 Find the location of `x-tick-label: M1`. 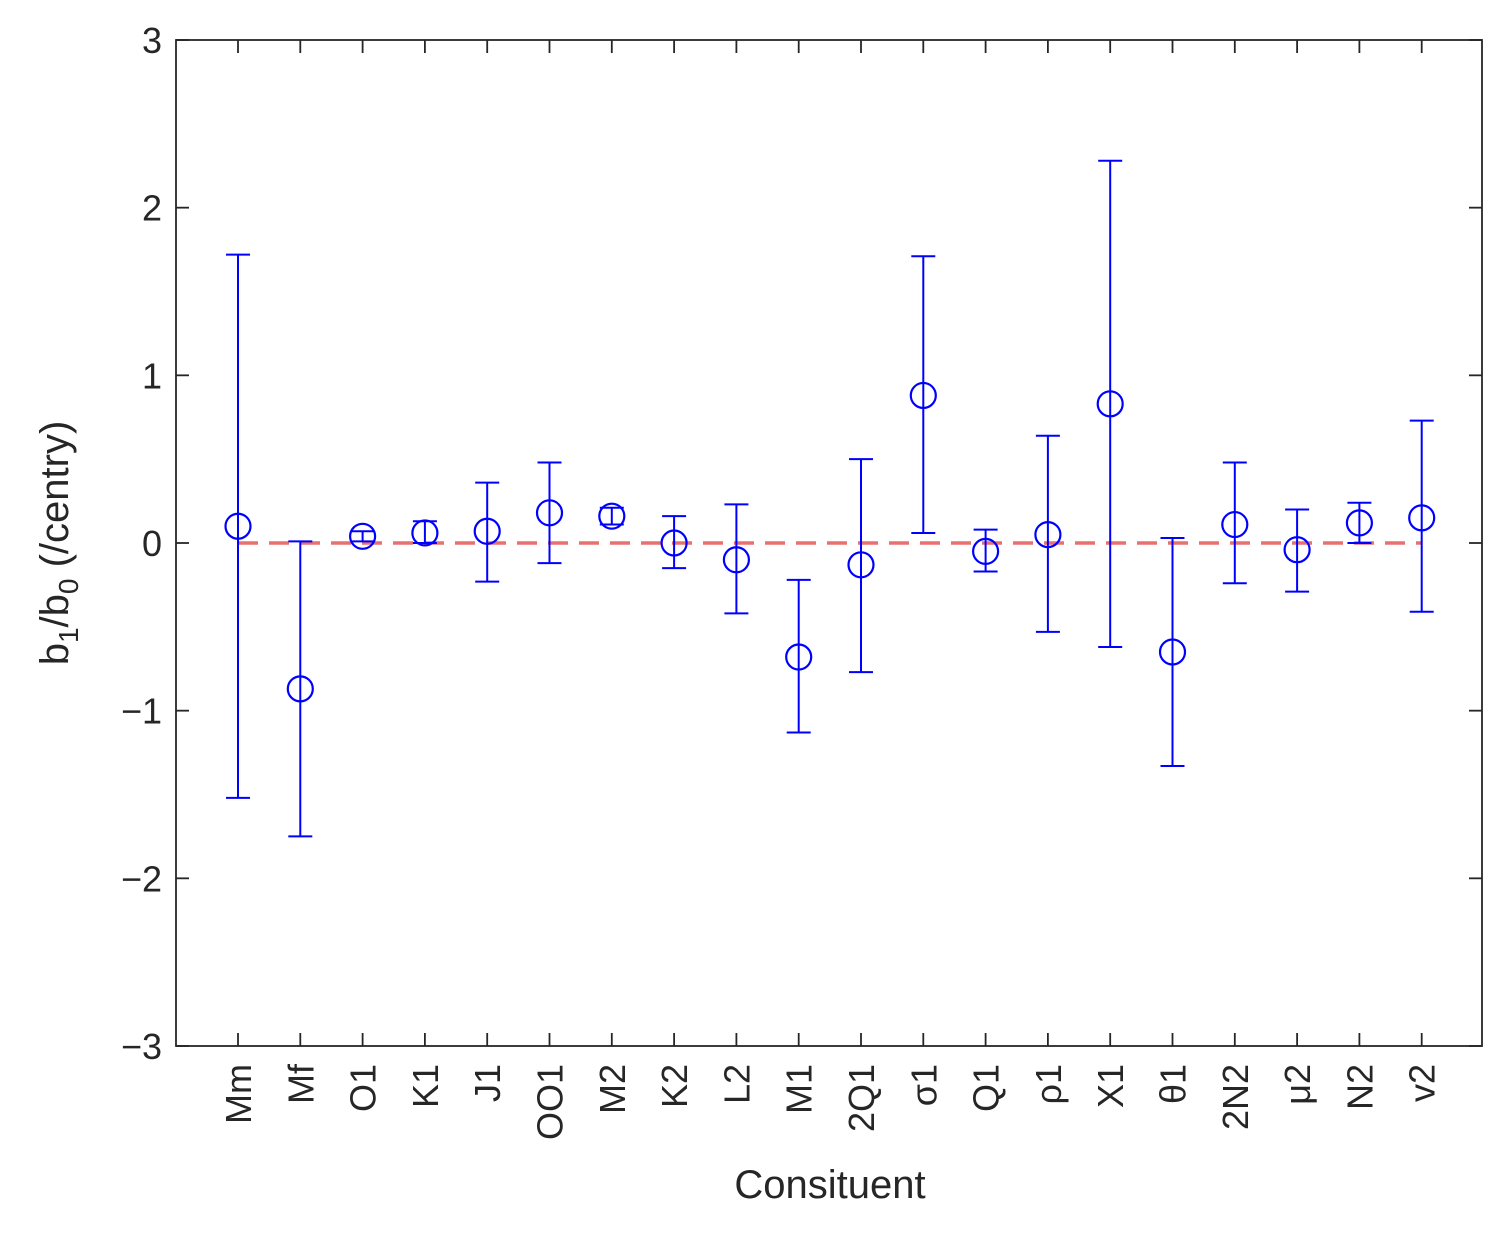

x-tick-label: M1 is located at coordinates (799, 1089).